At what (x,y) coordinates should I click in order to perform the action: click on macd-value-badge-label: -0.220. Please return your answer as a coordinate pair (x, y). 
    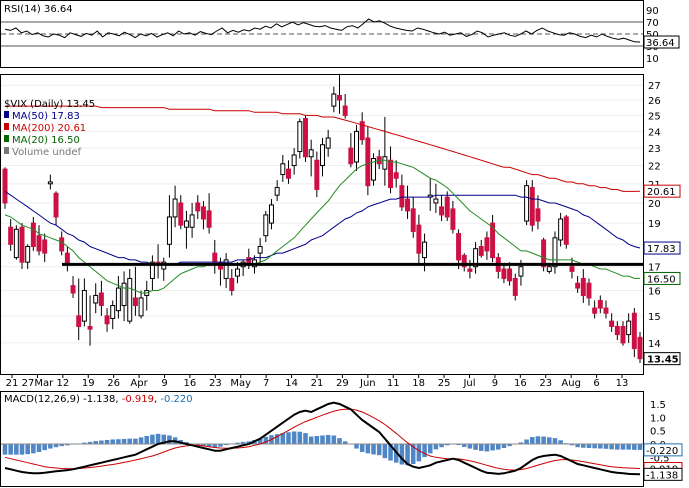
    Looking at the image, I should click on (662, 451).